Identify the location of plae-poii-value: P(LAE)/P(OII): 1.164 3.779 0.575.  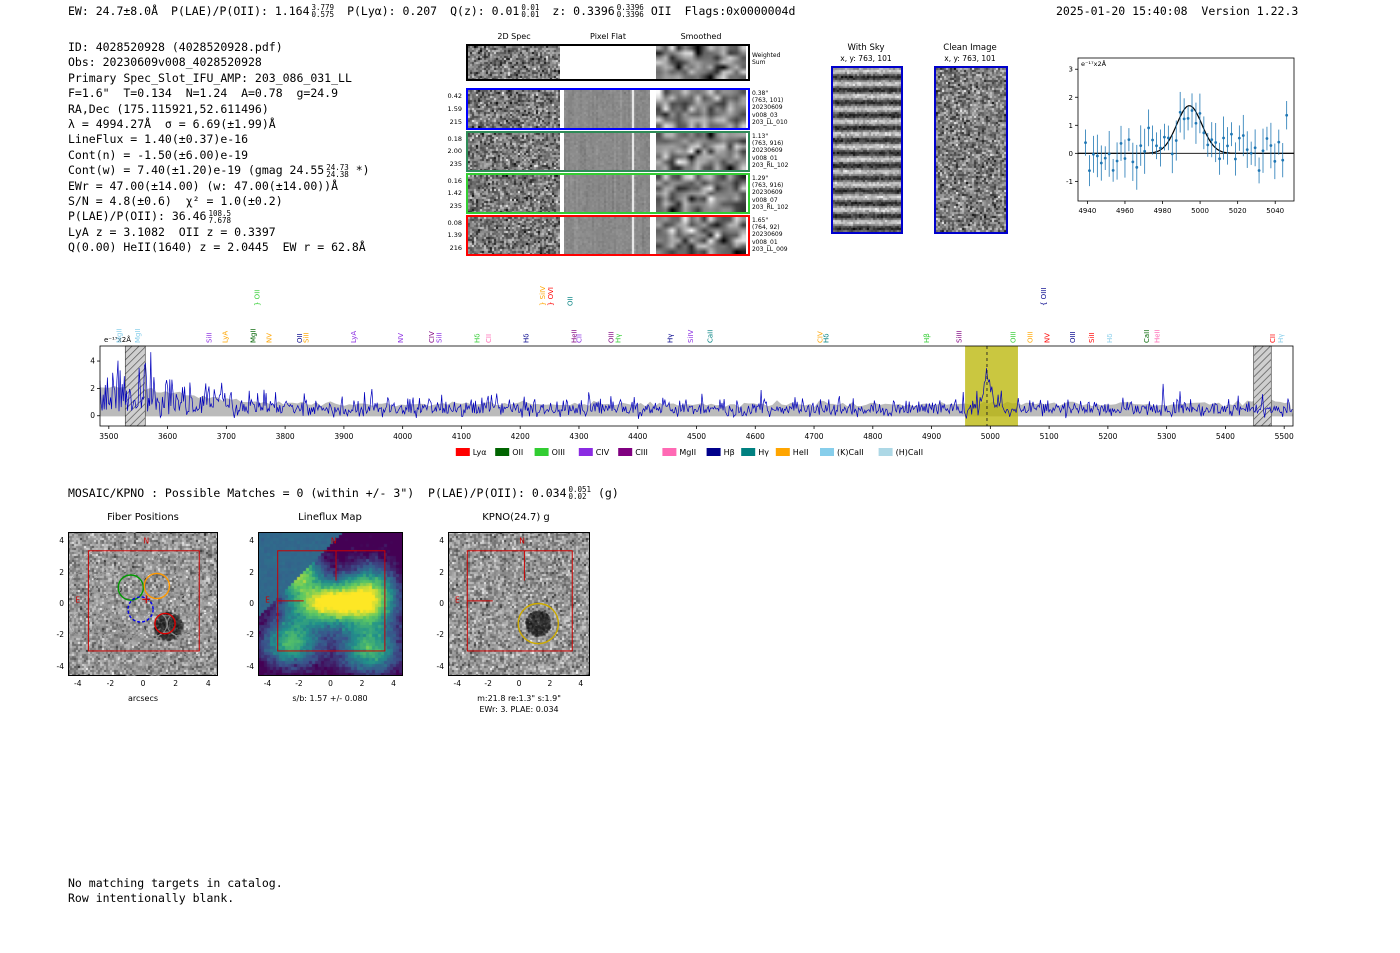
(253, 11).